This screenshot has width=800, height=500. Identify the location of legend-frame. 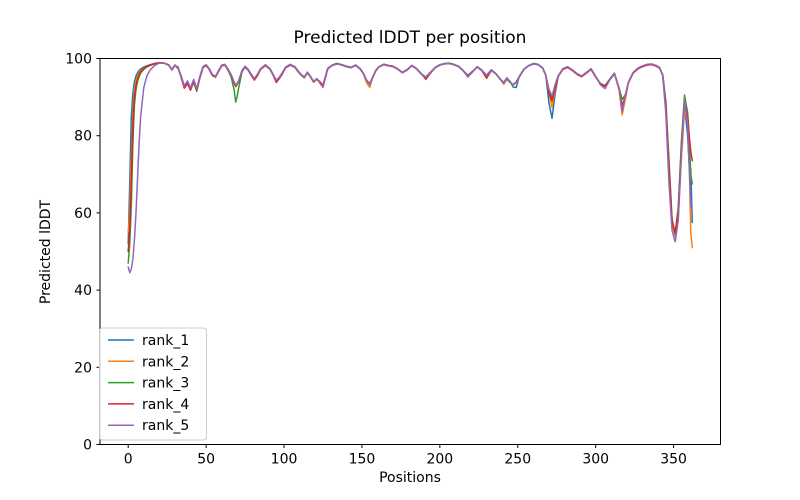
(153, 384).